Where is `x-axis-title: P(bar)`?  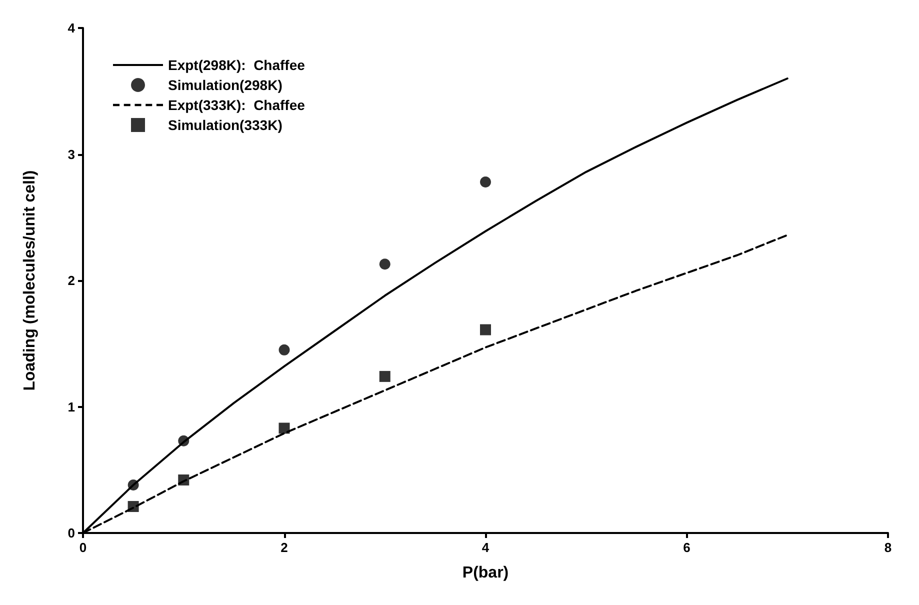
x-axis-title: P(bar) is located at coordinates (485, 573).